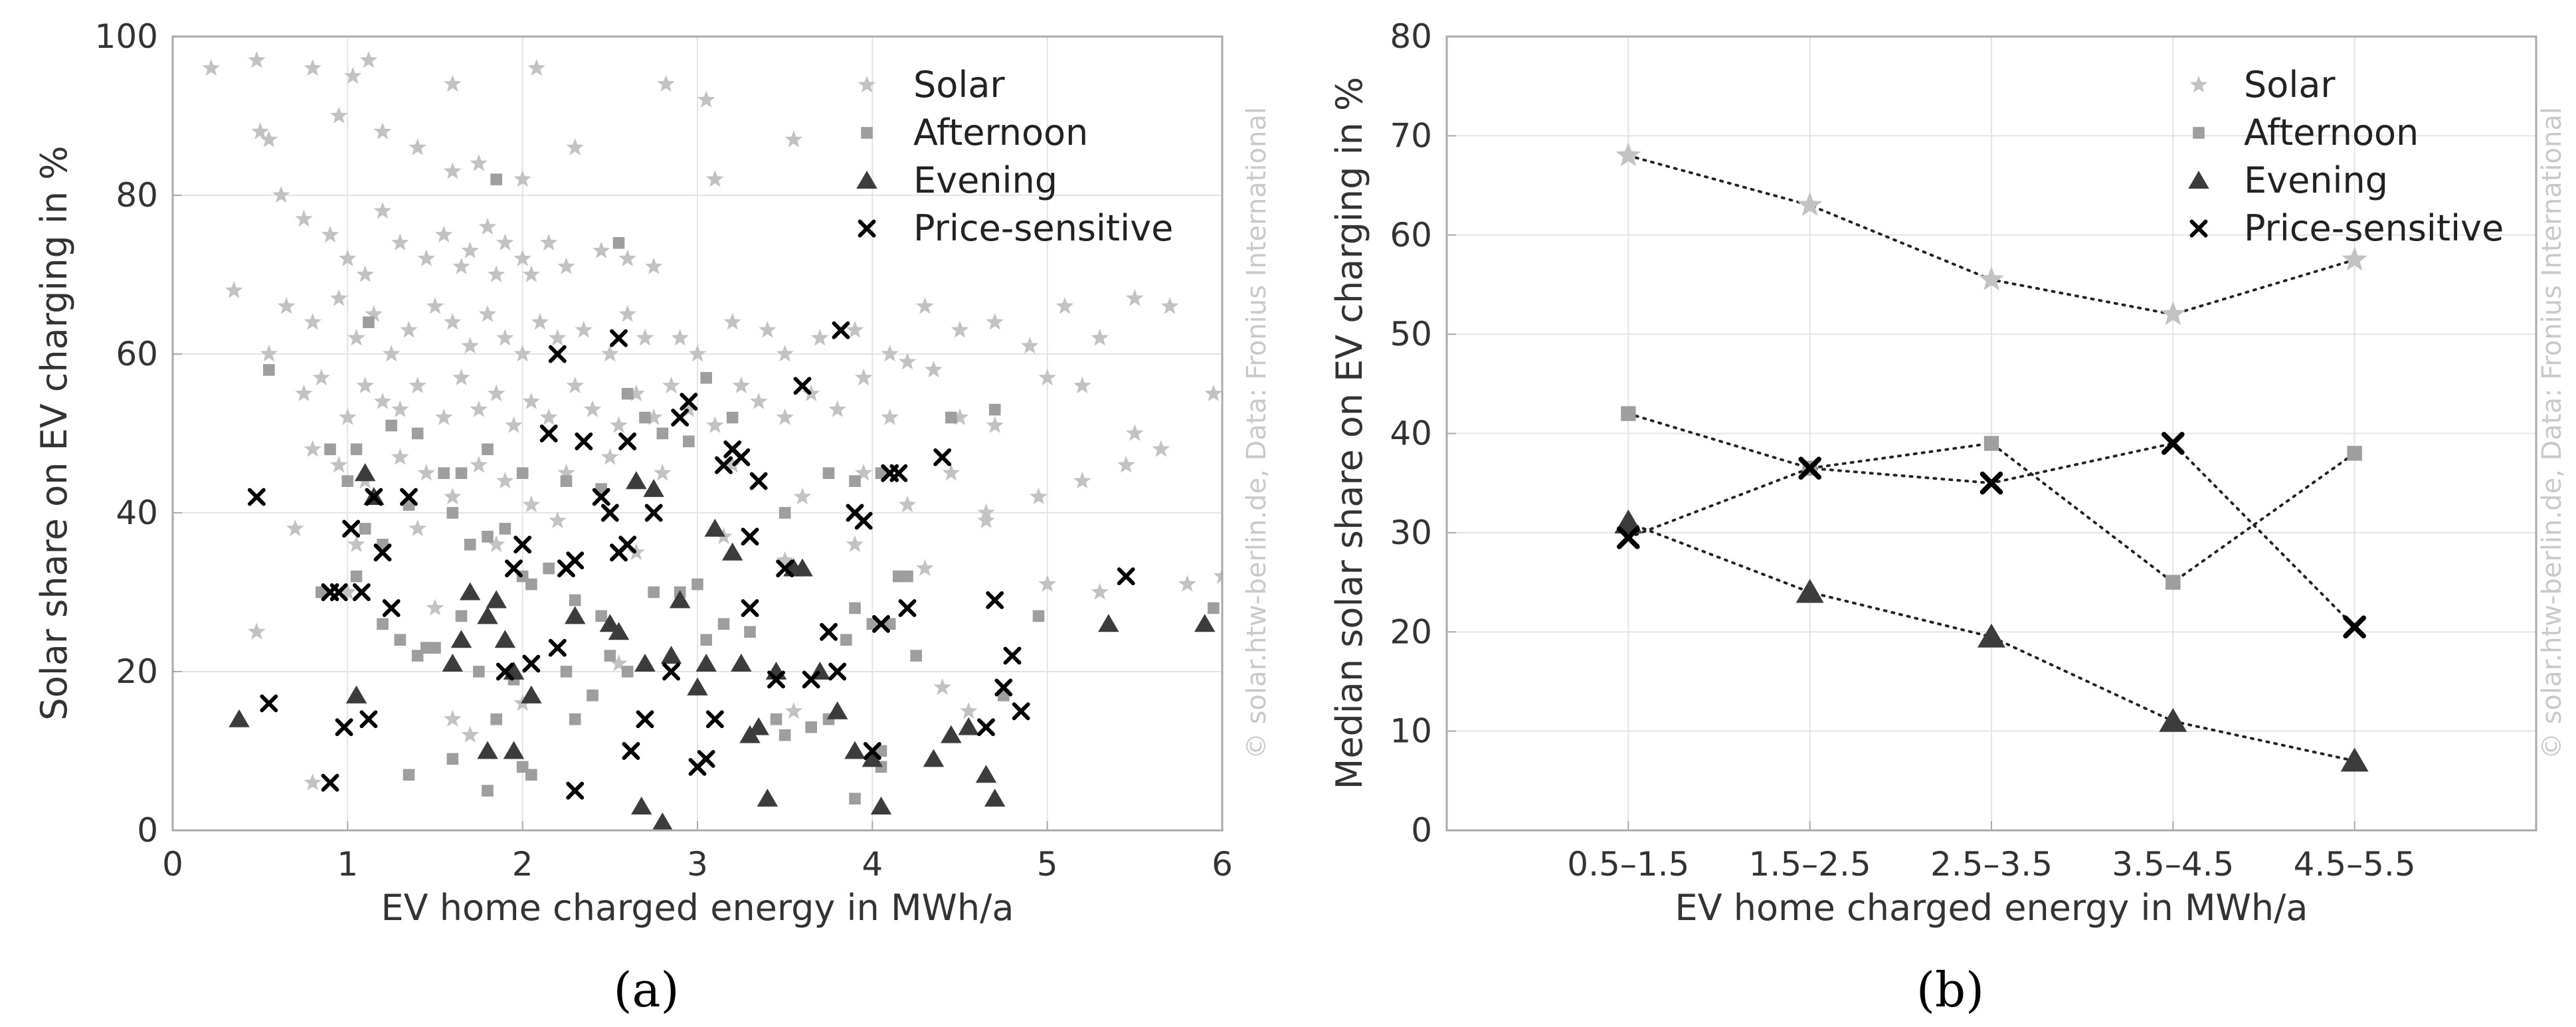 This screenshot has width=2576, height=1027. I want to click on legend-marker-evening, so click(866, 180).